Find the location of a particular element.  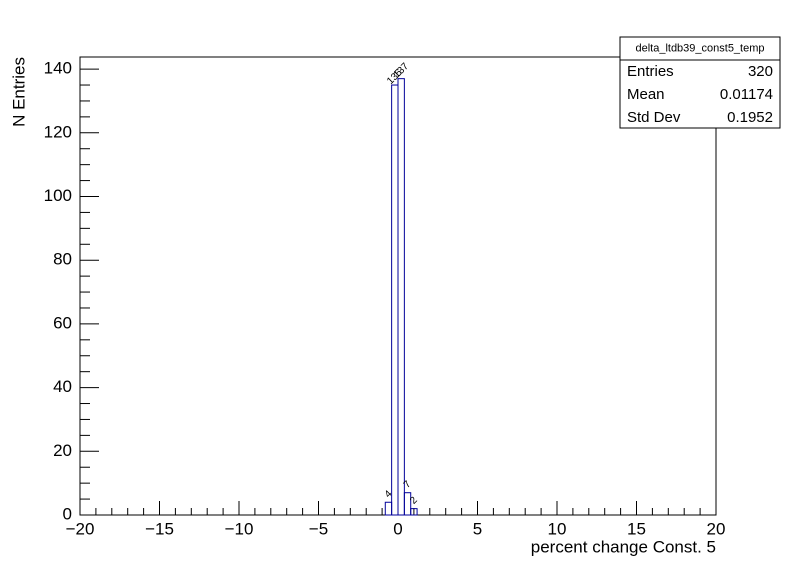

x-tick-label: −20 is located at coordinates (80, 528).